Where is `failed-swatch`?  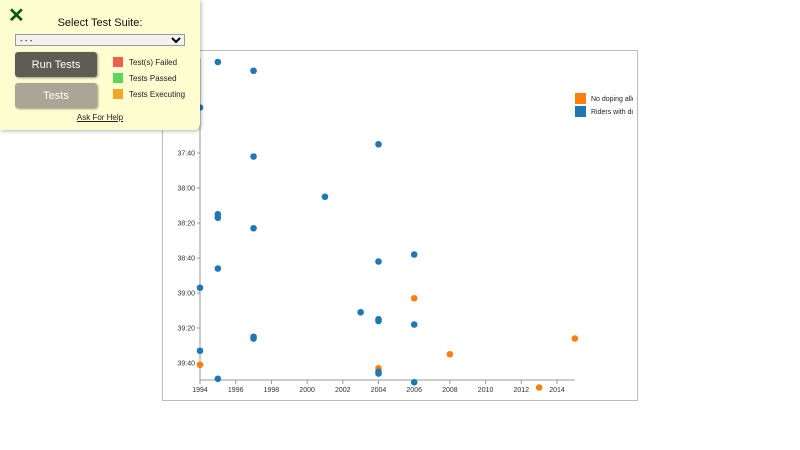 failed-swatch is located at coordinates (118, 62).